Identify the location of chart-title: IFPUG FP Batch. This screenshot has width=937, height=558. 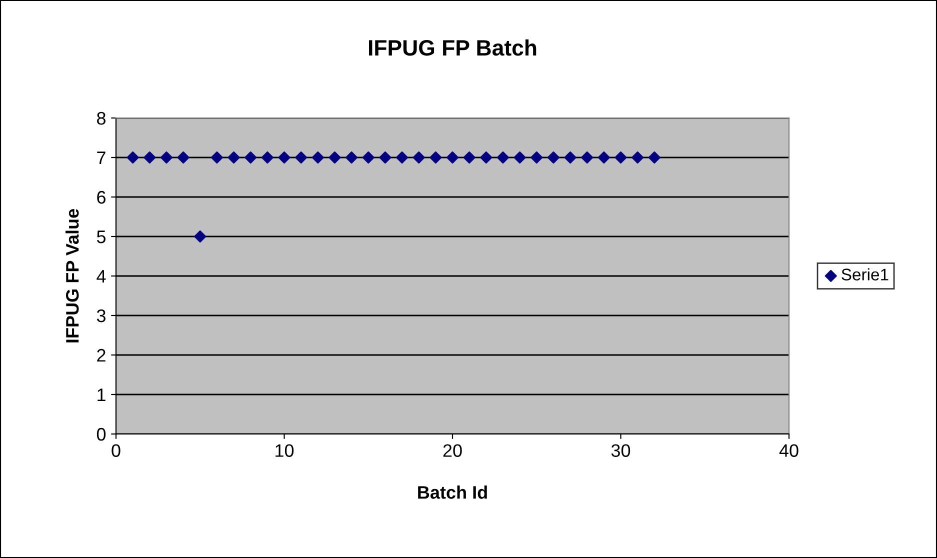
(452, 47).